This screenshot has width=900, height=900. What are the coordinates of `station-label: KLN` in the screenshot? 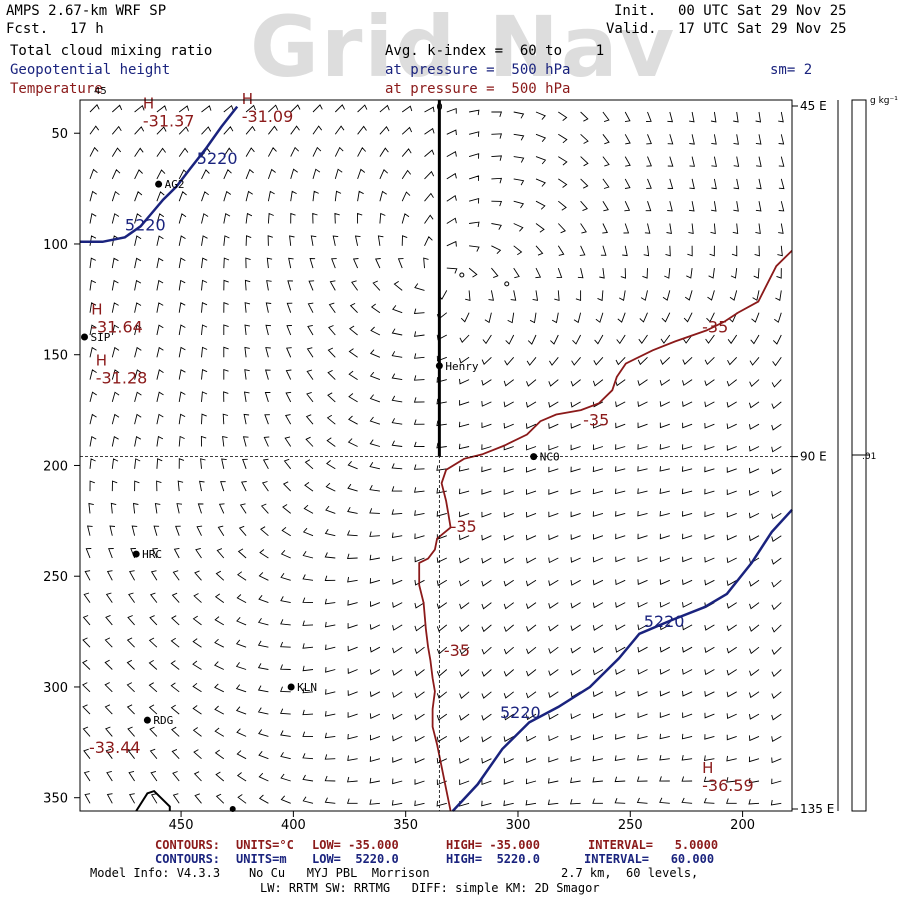 It's located at (307, 687).